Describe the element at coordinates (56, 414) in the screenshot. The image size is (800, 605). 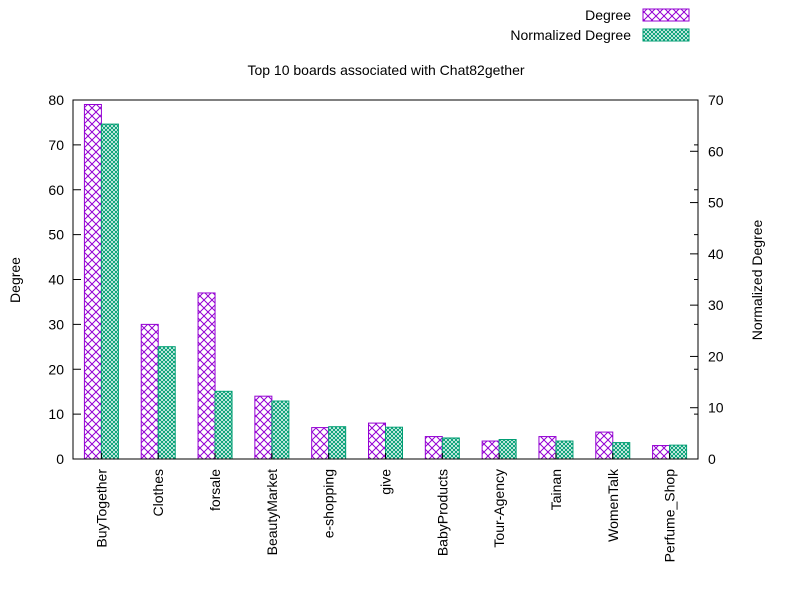
I see `left-tick-label-10: 10` at that location.